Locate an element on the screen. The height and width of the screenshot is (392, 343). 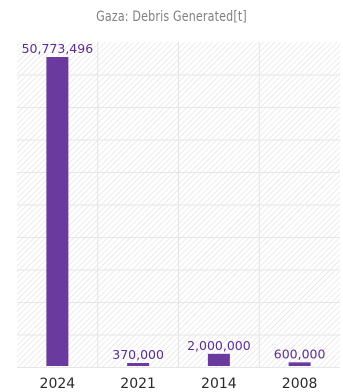
value-label-2021: 370,000 is located at coordinates (138, 354).